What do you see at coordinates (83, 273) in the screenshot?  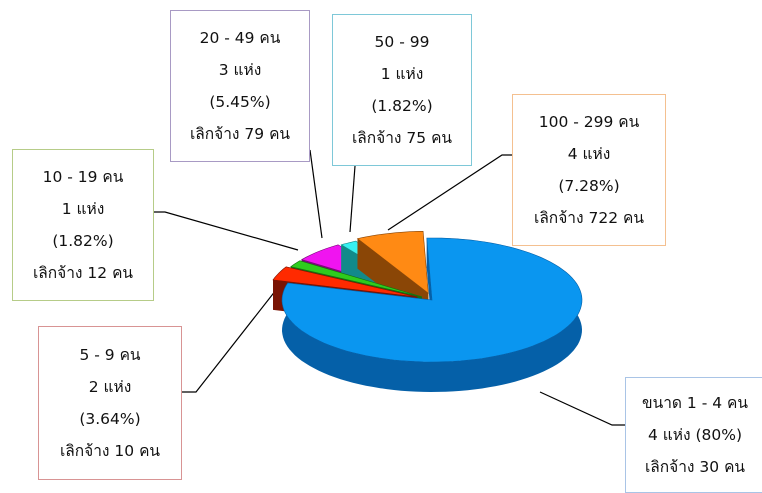 I see `slice-laid-off: เลิกจ้าง 12 คน` at bounding box center [83, 273].